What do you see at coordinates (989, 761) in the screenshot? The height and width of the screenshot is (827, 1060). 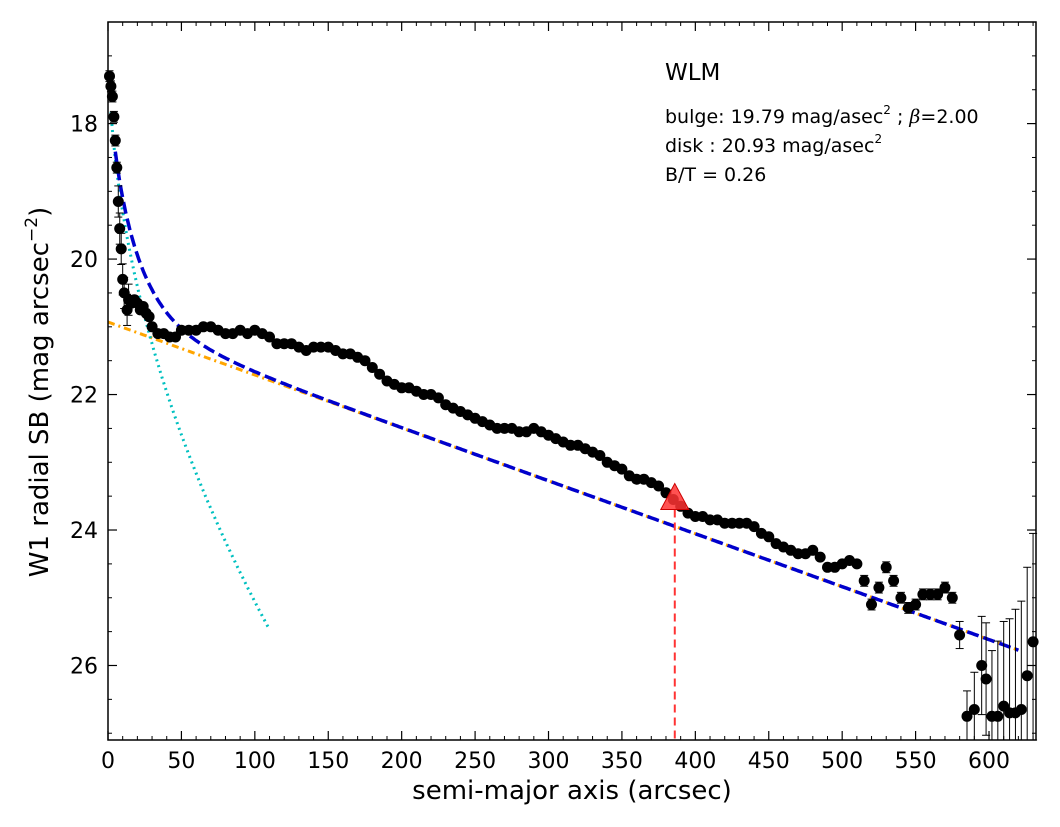 I see `x-tick-label: 600` at bounding box center [989, 761].